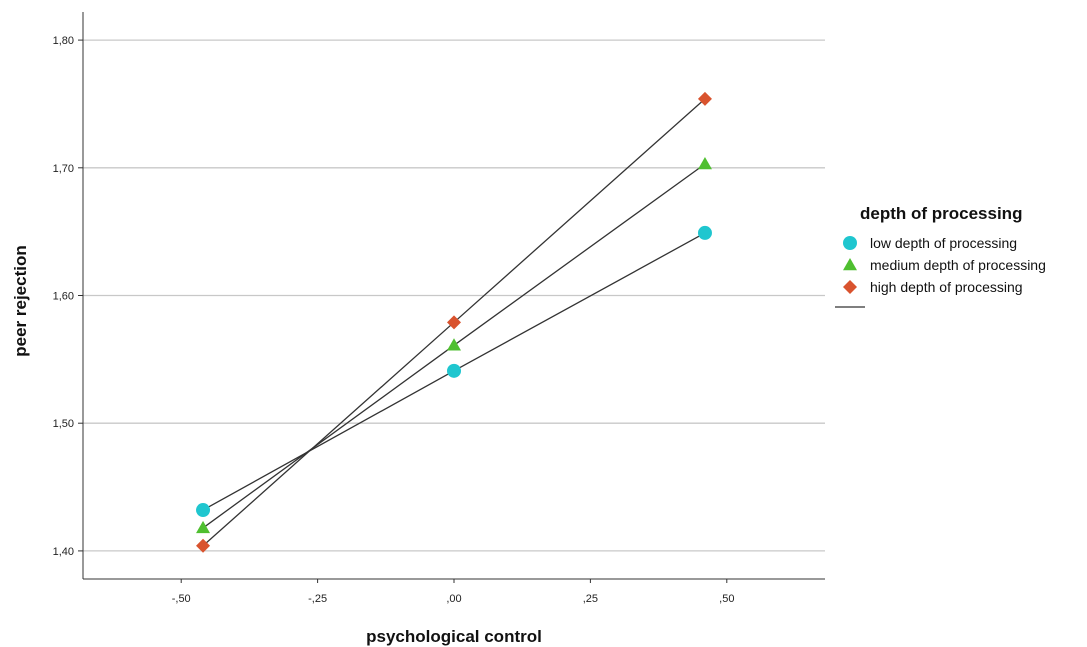 The width and height of the screenshot is (1087, 647). Describe the element at coordinates (850, 287) in the screenshot. I see `legend-marker-diamond` at that location.